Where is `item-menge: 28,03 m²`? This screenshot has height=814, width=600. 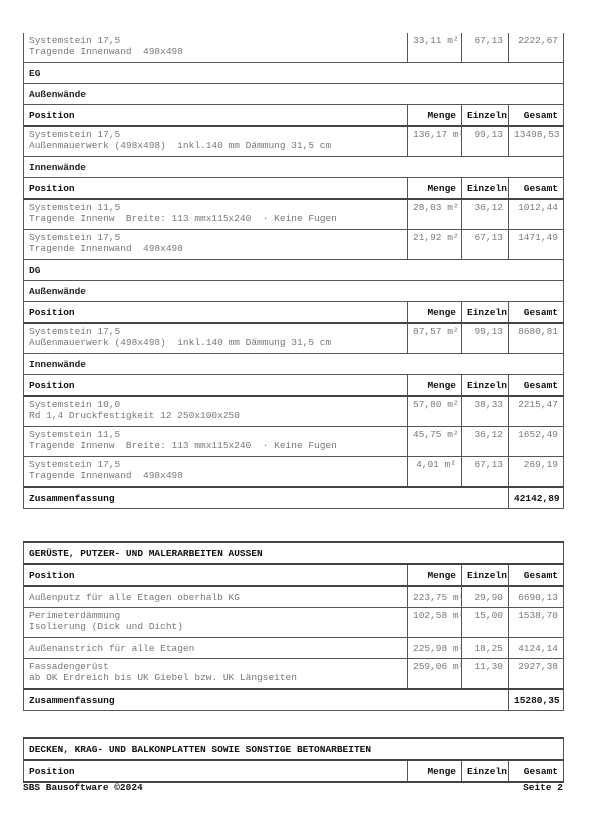 item-menge: 28,03 m² is located at coordinates (434, 214).